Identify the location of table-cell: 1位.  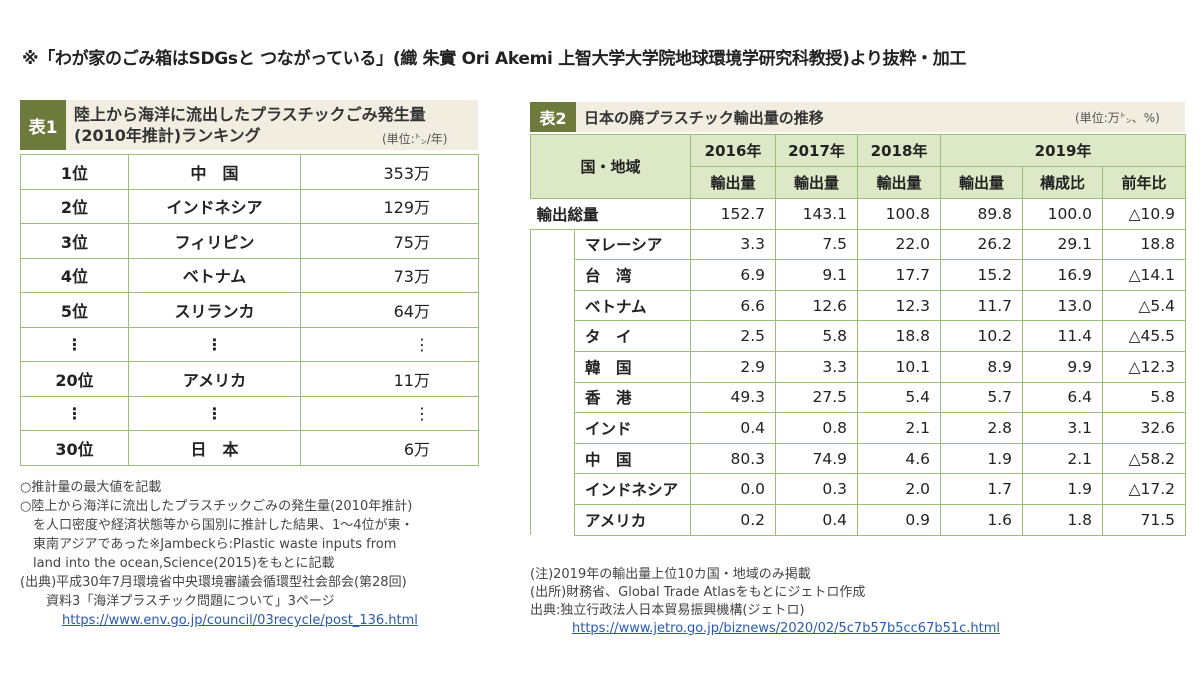
(74, 172).